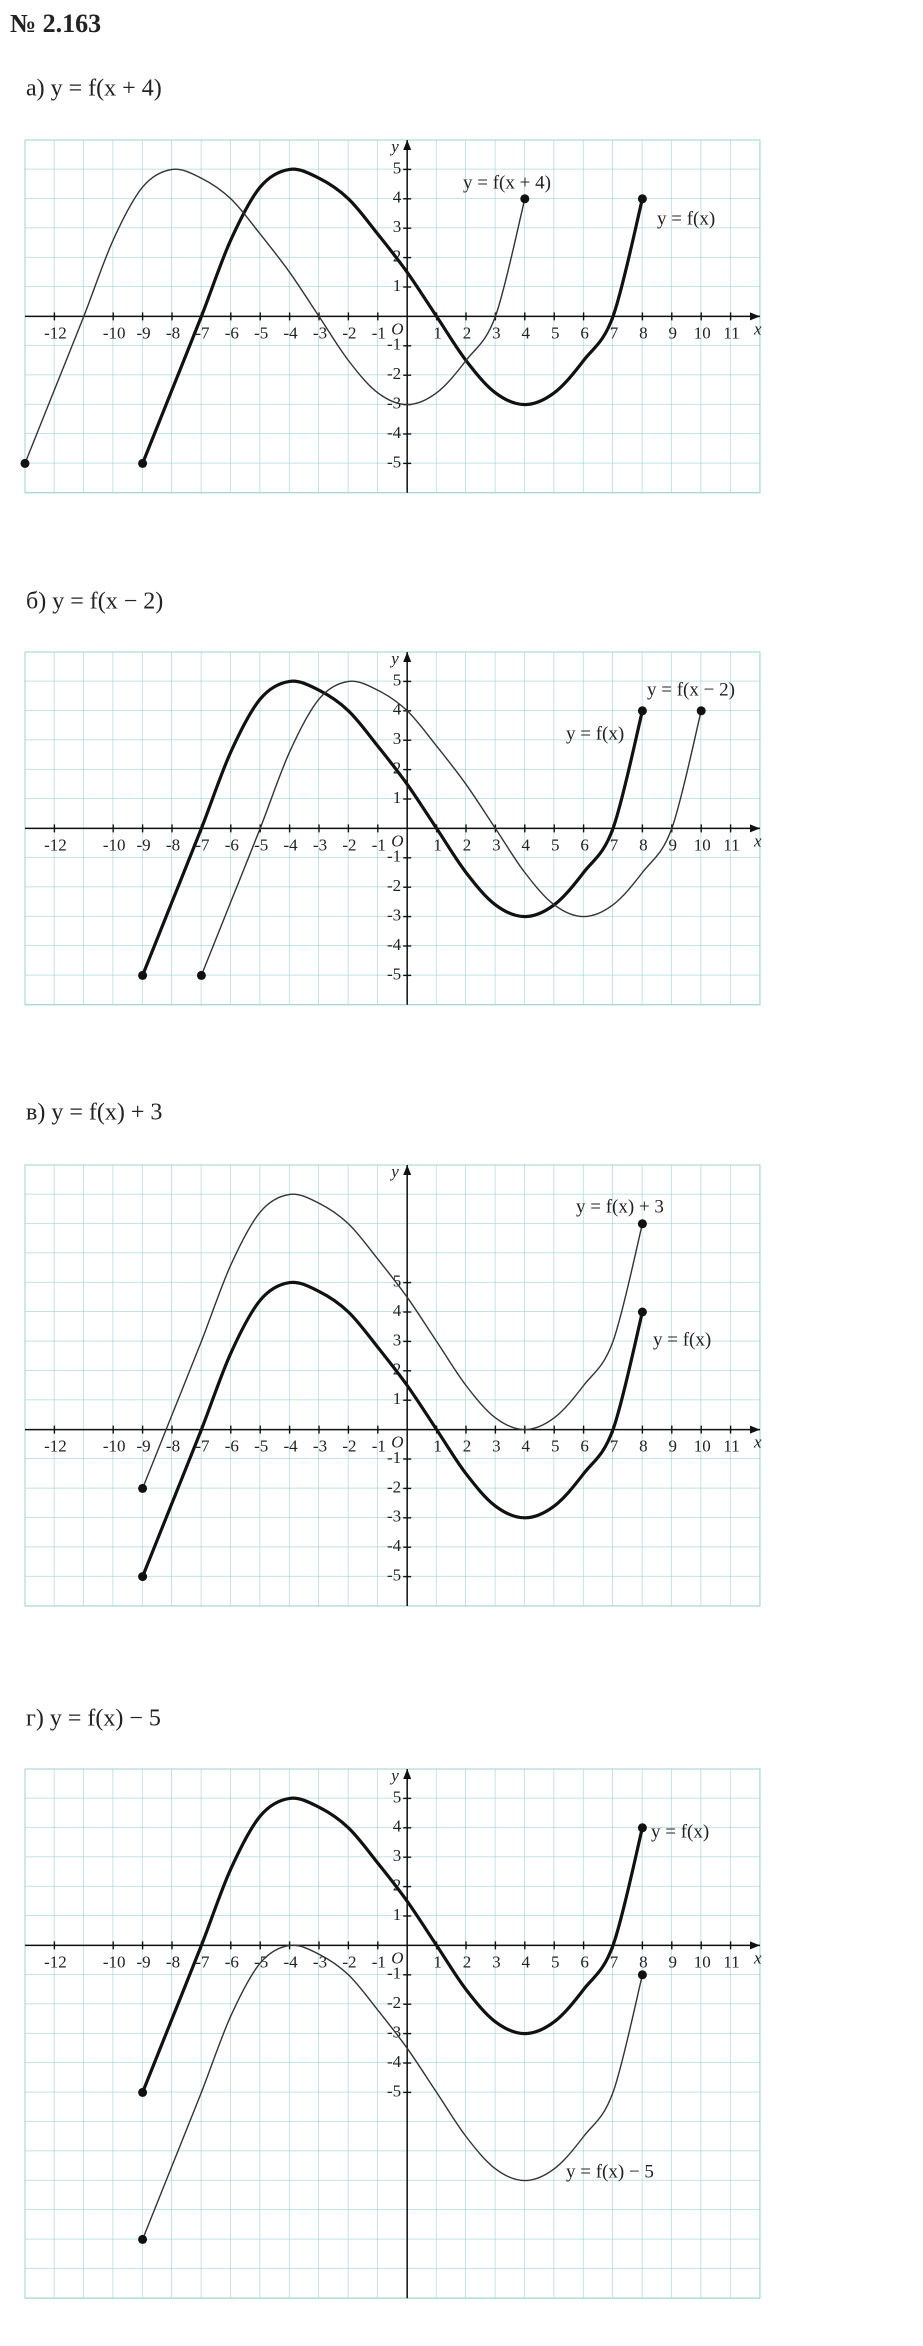 This screenshot has width=923, height=2346. Describe the element at coordinates (94, 89) in the screenshot. I see `chart-title: а) y = f(x + 4)` at that location.